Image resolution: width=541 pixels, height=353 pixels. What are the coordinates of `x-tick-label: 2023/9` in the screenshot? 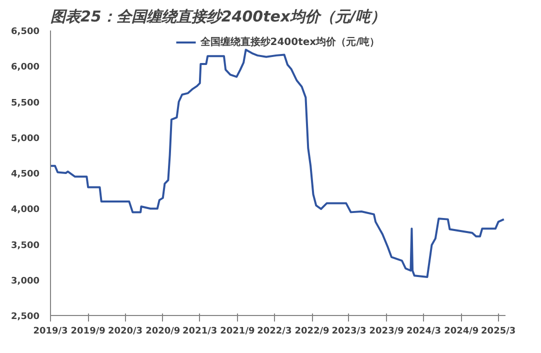 It's located at (386, 331).